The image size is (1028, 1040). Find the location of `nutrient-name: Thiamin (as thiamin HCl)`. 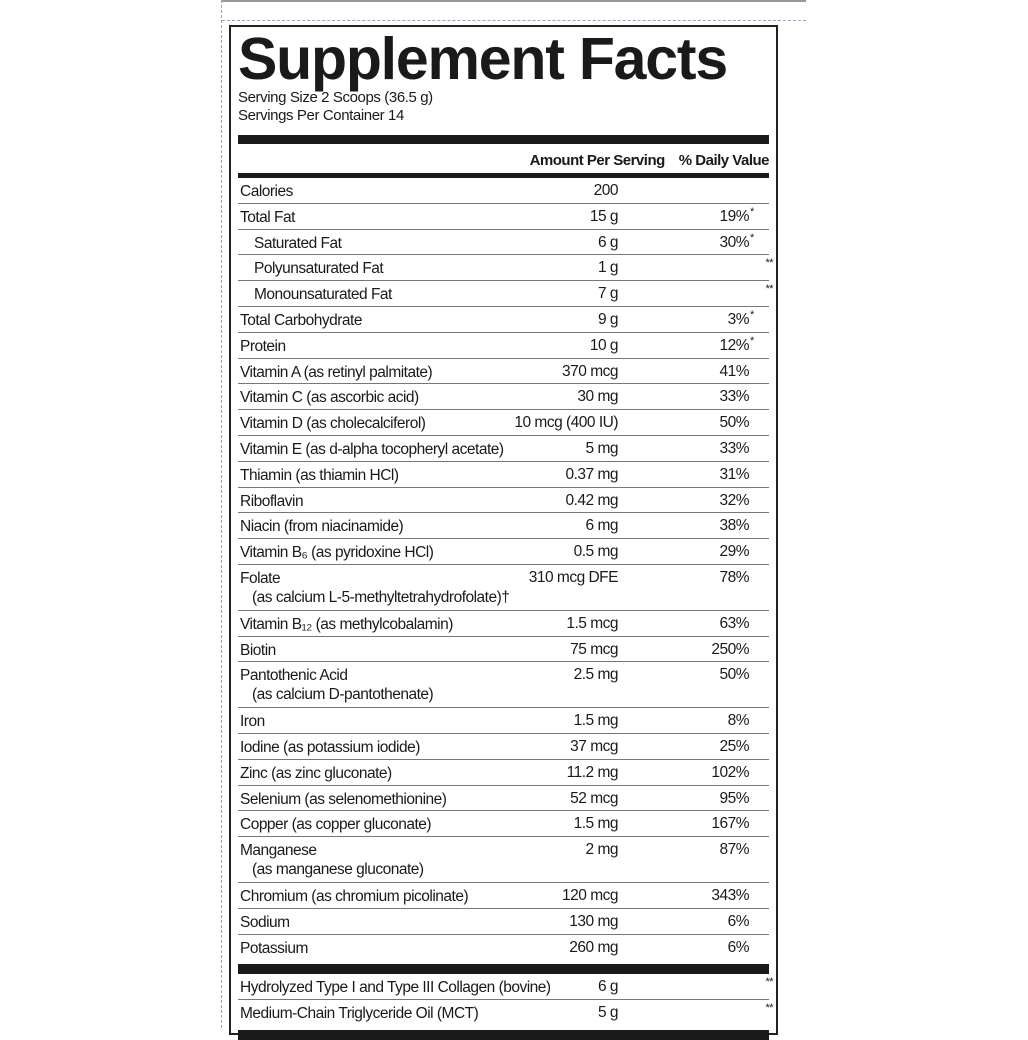

nutrient-name: Thiamin (as thiamin HCl) is located at coordinates (319, 475).